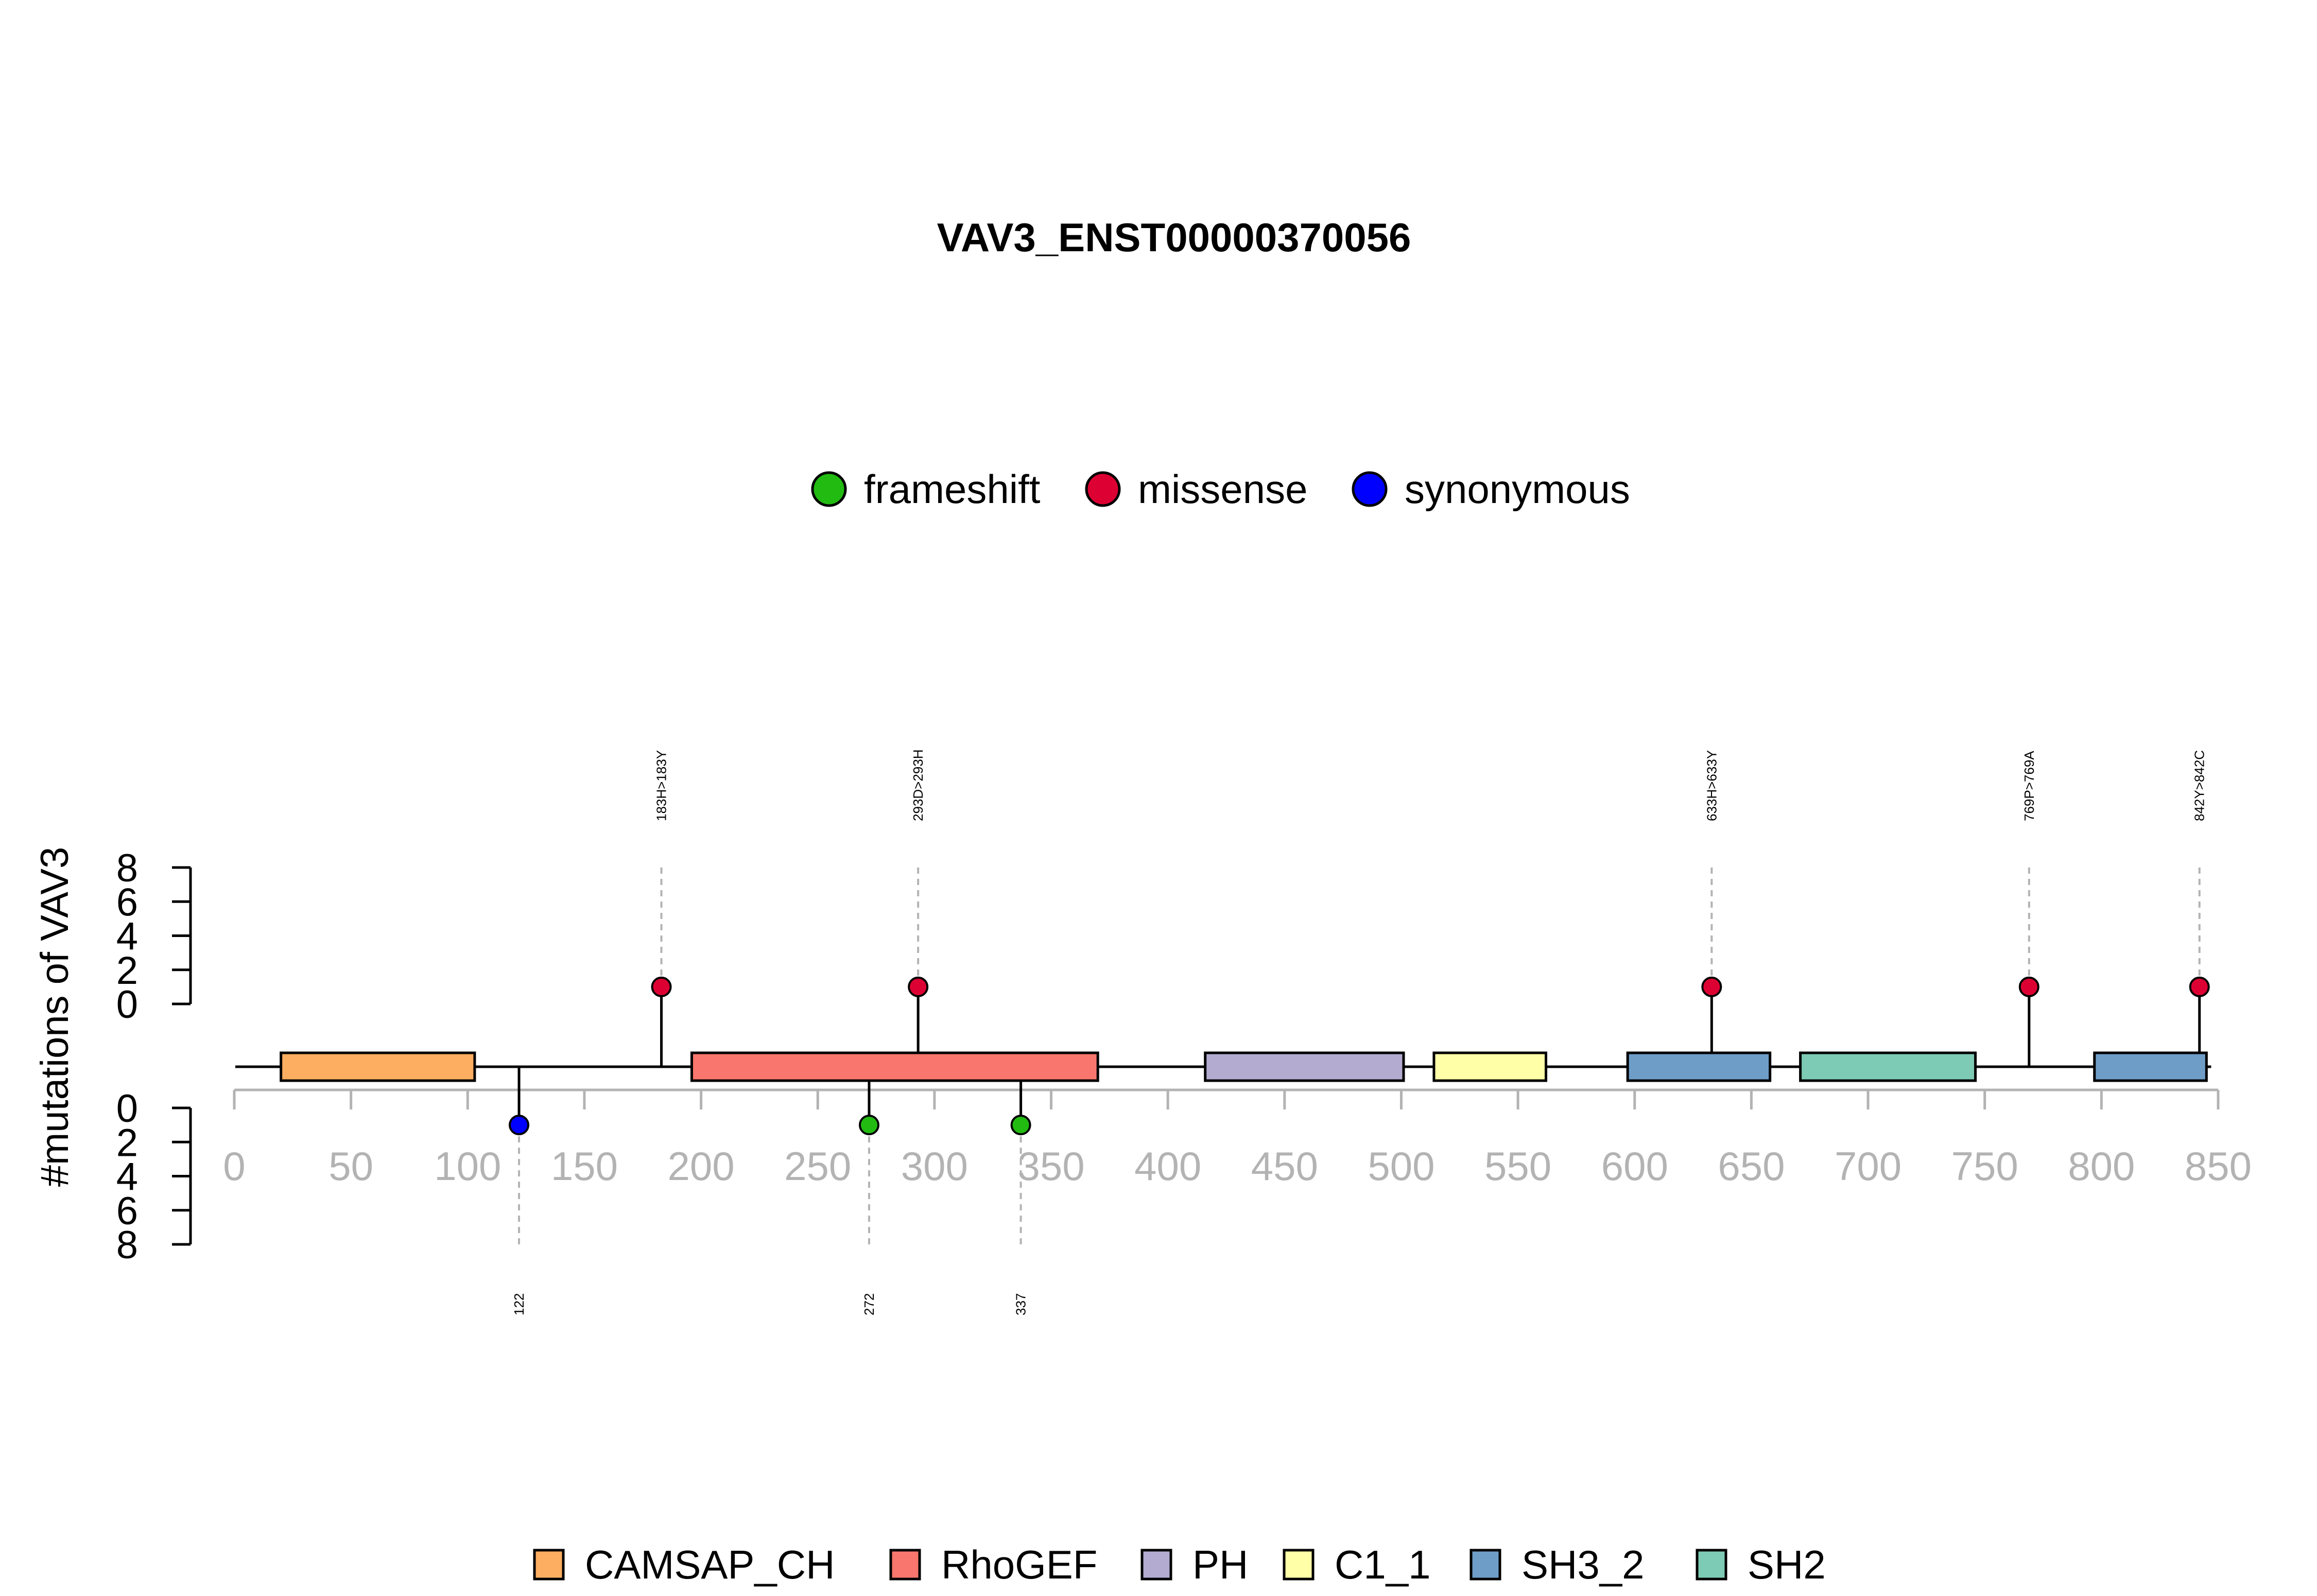 The height and width of the screenshot is (1596, 2317). Describe the element at coordinates (127, 868) in the screenshot. I see `y-tick-label-top: 8` at that location.